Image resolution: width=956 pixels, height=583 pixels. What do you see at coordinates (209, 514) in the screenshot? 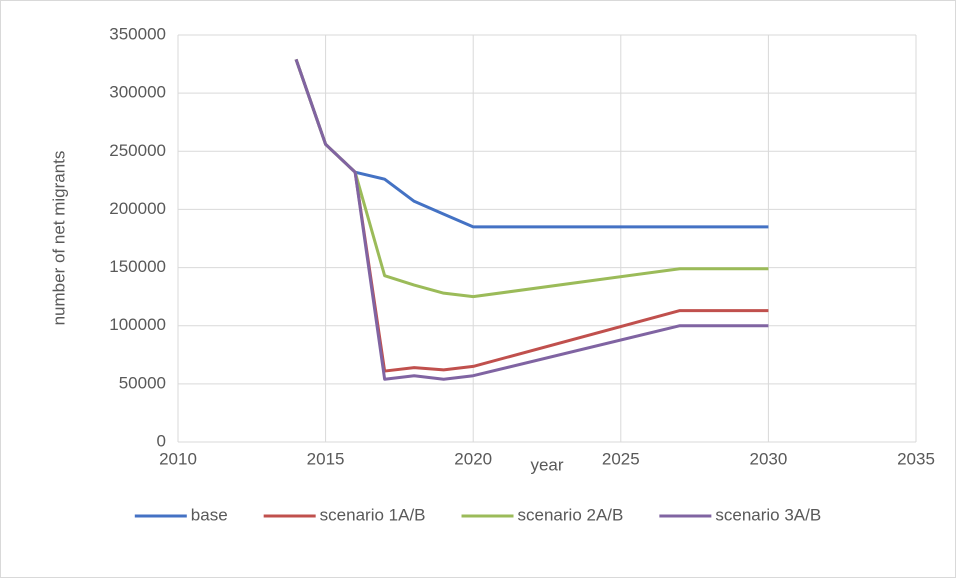
I see `legend-label: base` at bounding box center [209, 514].